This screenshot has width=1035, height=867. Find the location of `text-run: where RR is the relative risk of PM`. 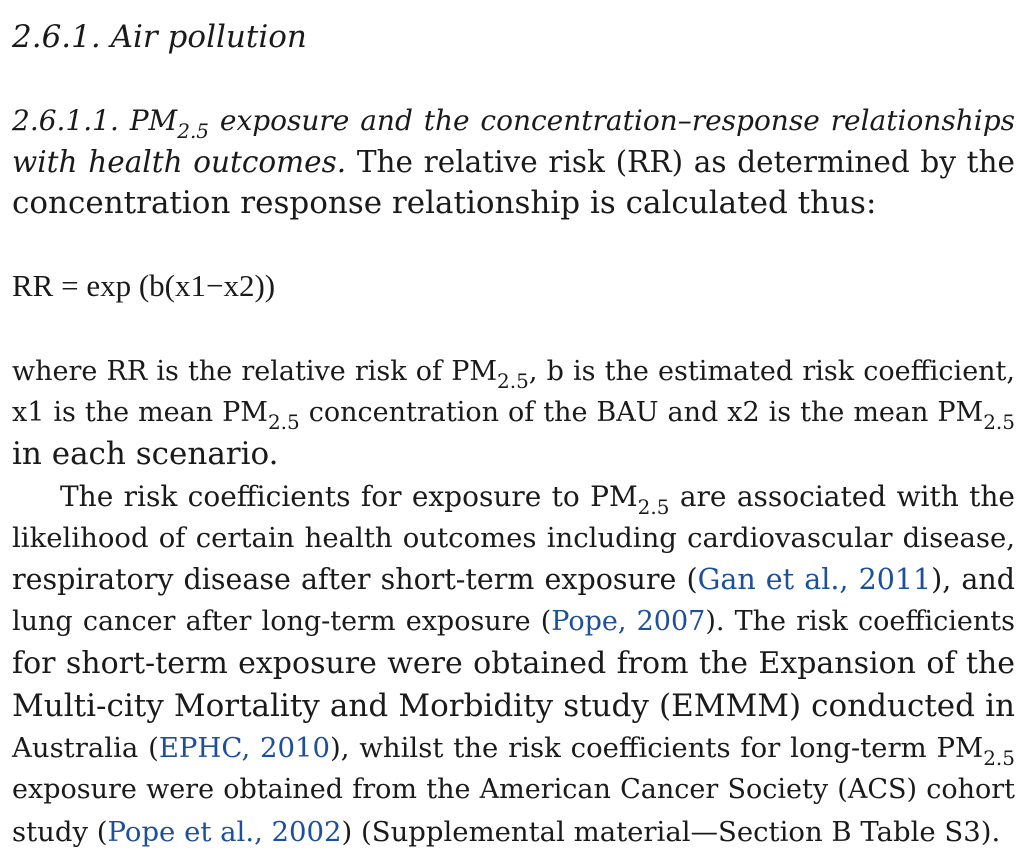

text-run: where RR is the relative risk of PM is located at coordinates (255, 371).